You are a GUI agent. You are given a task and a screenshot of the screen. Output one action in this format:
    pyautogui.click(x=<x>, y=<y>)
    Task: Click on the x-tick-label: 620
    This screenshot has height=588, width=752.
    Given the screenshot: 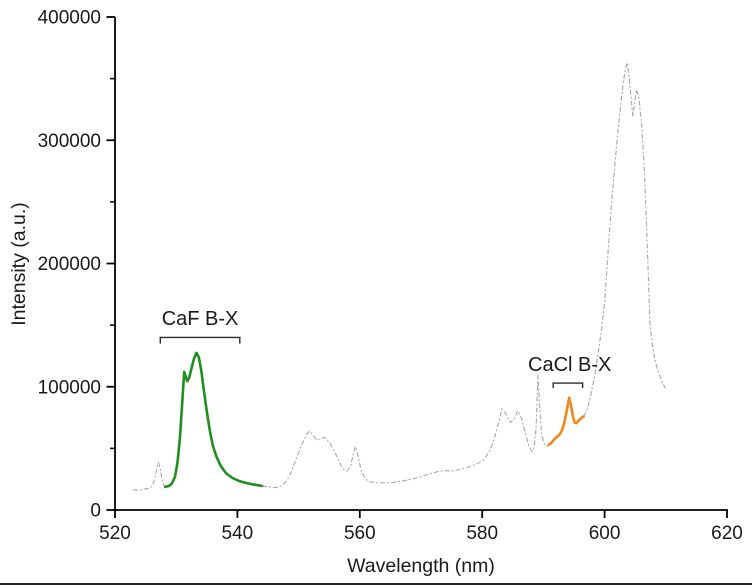 What is the action you would take?
    pyautogui.click(x=727, y=533)
    